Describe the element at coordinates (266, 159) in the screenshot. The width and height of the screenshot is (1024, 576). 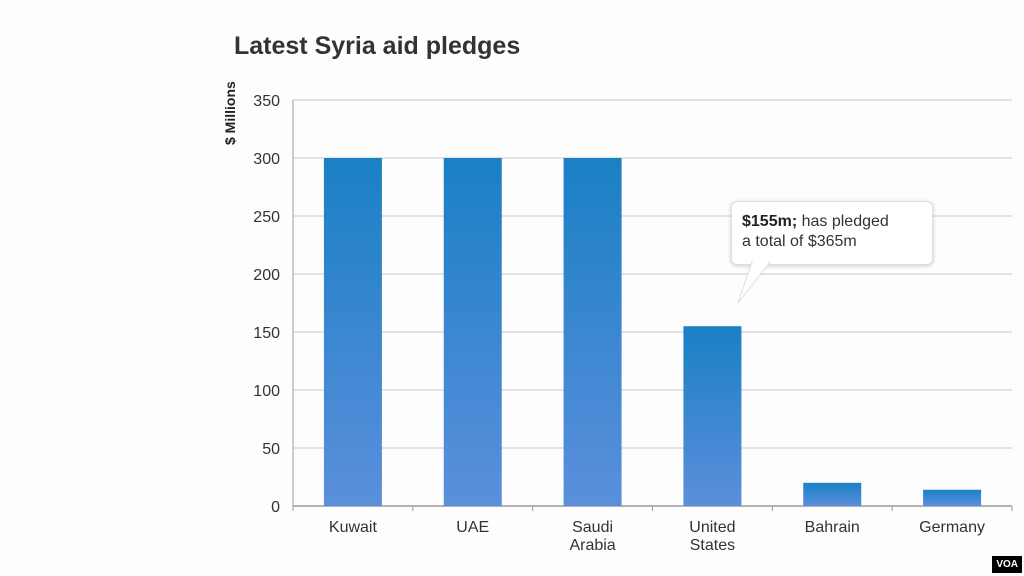
I see `y-tick-label: 300` at that location.